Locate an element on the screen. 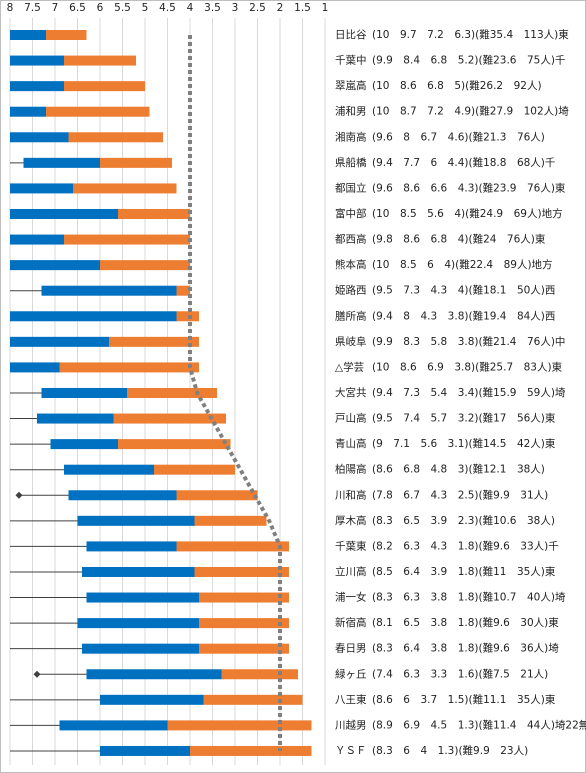 This screenshot has height=773, width=586. x-tick-label: 1.5 is located at coordinates (302, 8).